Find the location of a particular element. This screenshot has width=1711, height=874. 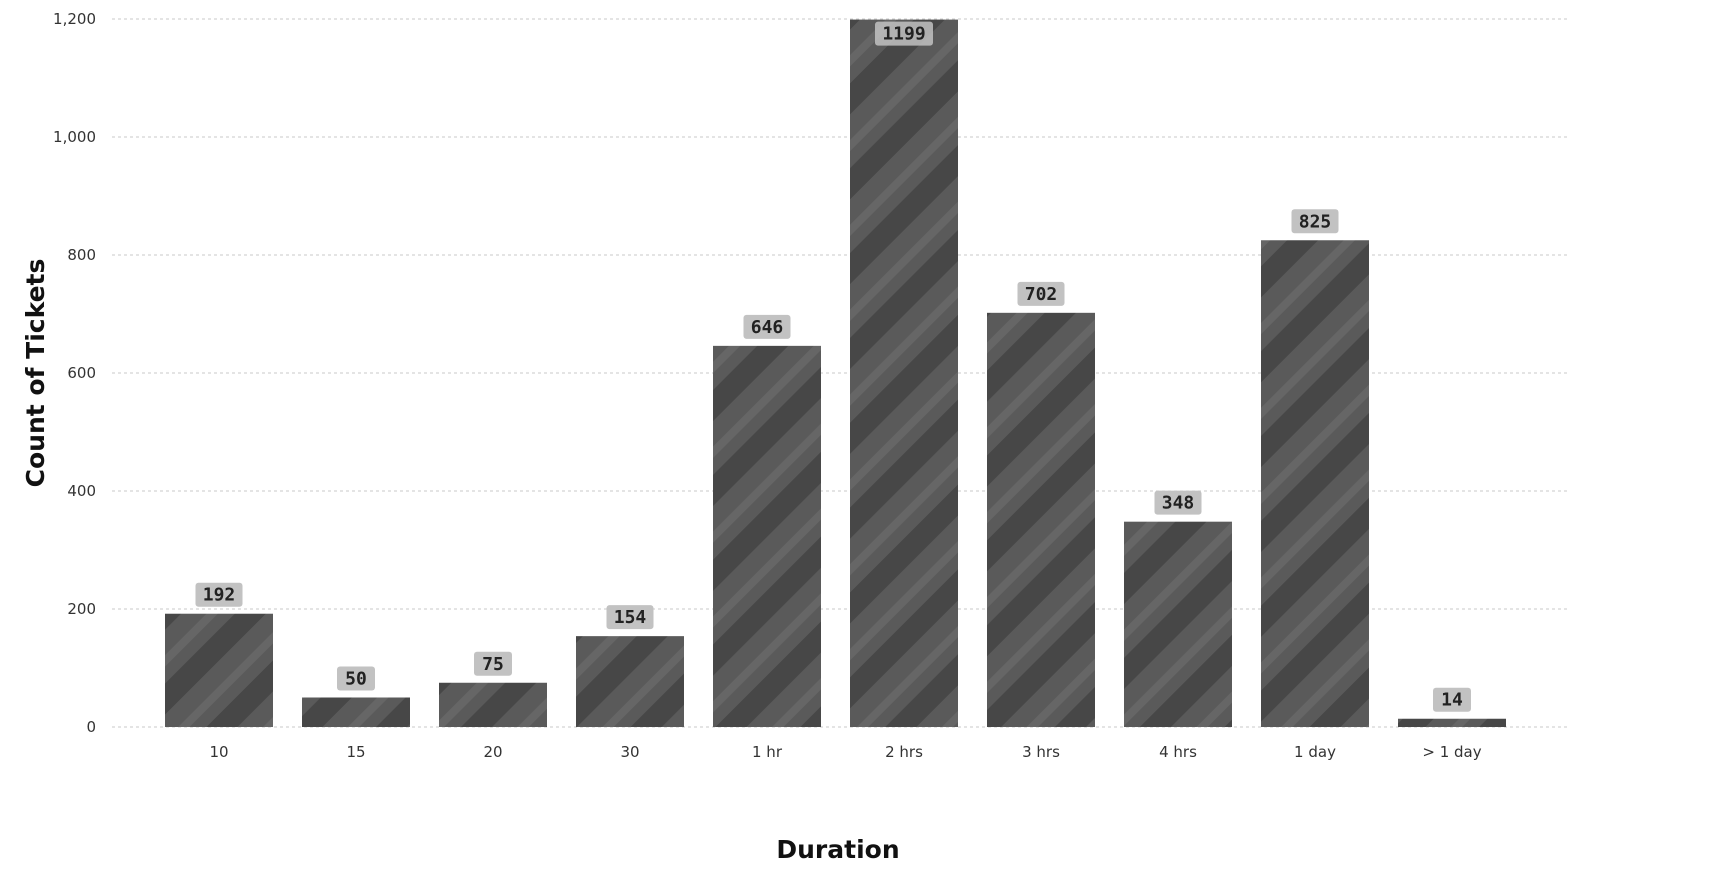

y-tick-label: 800 is located at coordinates (81, 255).